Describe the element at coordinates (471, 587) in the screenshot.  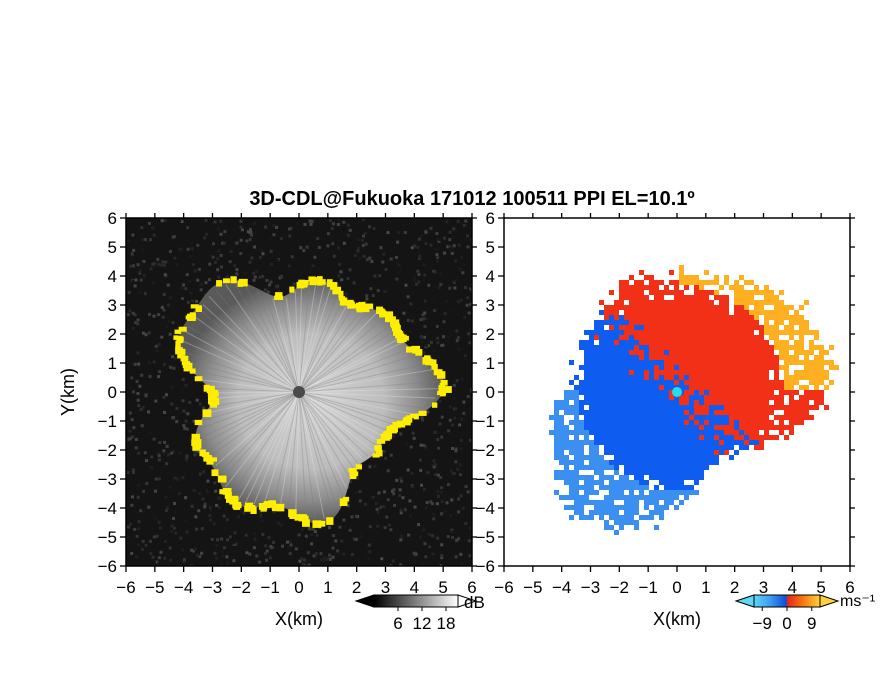
I see `snr-x-tick-label: 6` at that location.